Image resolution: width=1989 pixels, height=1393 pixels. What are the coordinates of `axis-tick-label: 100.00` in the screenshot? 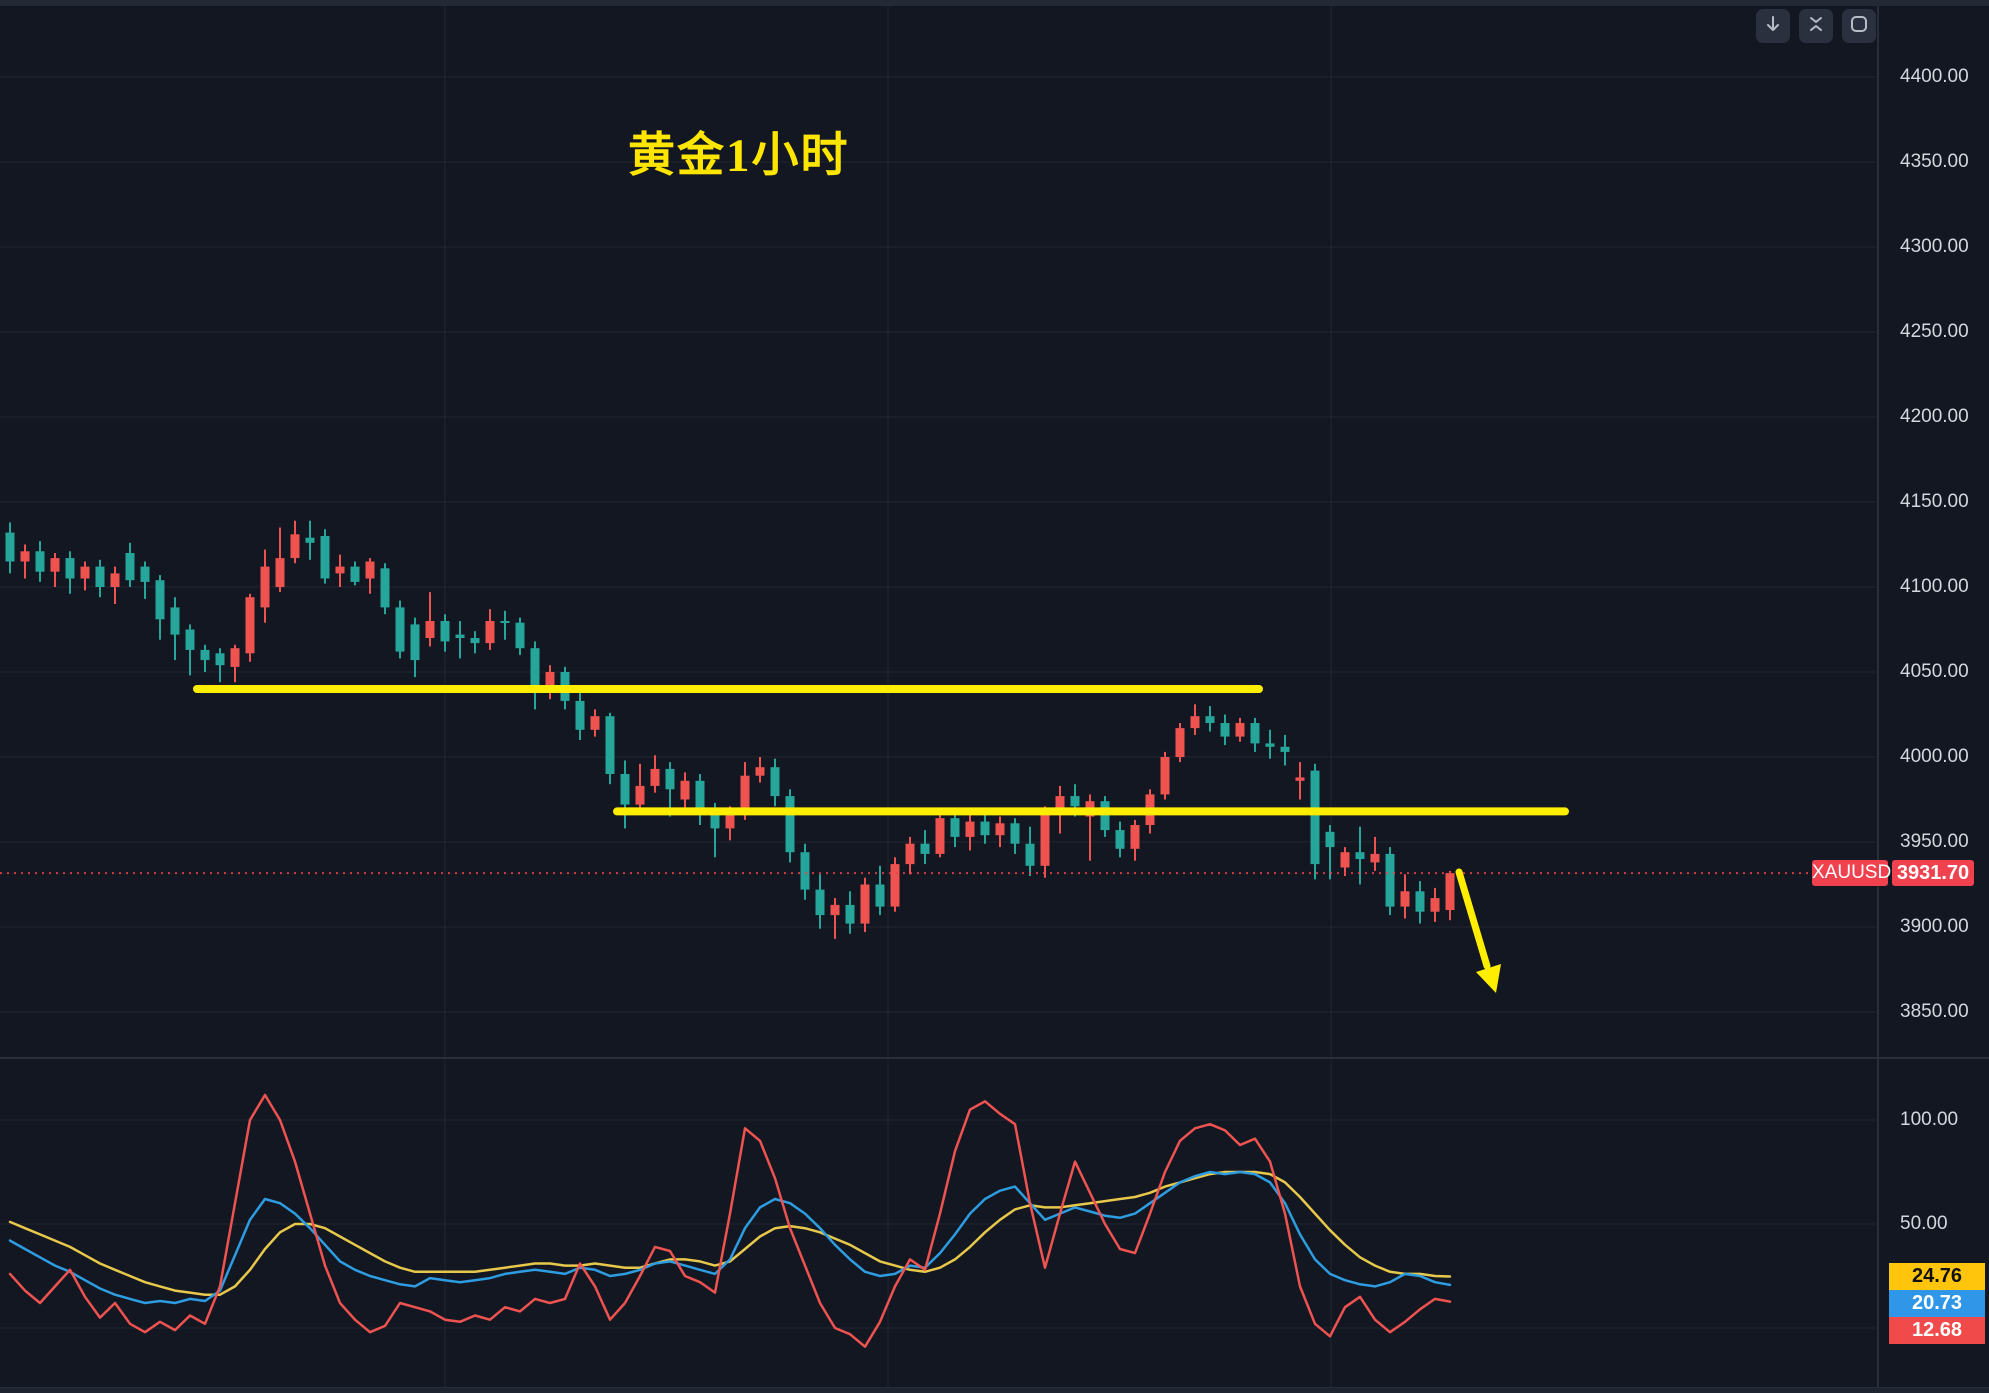 It's located at (1929, 1119).